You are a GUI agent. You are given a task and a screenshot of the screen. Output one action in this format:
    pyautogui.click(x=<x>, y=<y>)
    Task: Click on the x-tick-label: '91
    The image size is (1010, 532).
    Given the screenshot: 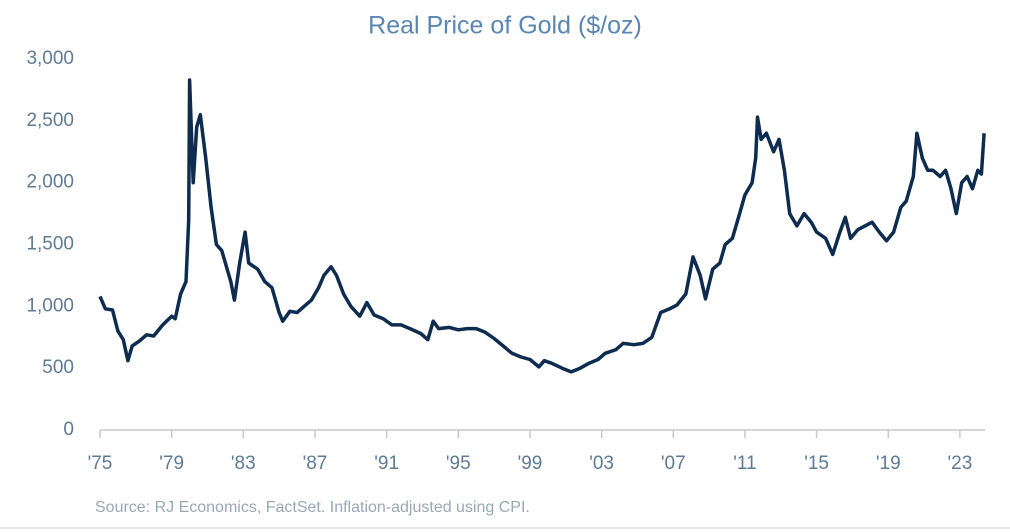 What is the action you would take?
    pyautogui.click(x=386, y=463)
    